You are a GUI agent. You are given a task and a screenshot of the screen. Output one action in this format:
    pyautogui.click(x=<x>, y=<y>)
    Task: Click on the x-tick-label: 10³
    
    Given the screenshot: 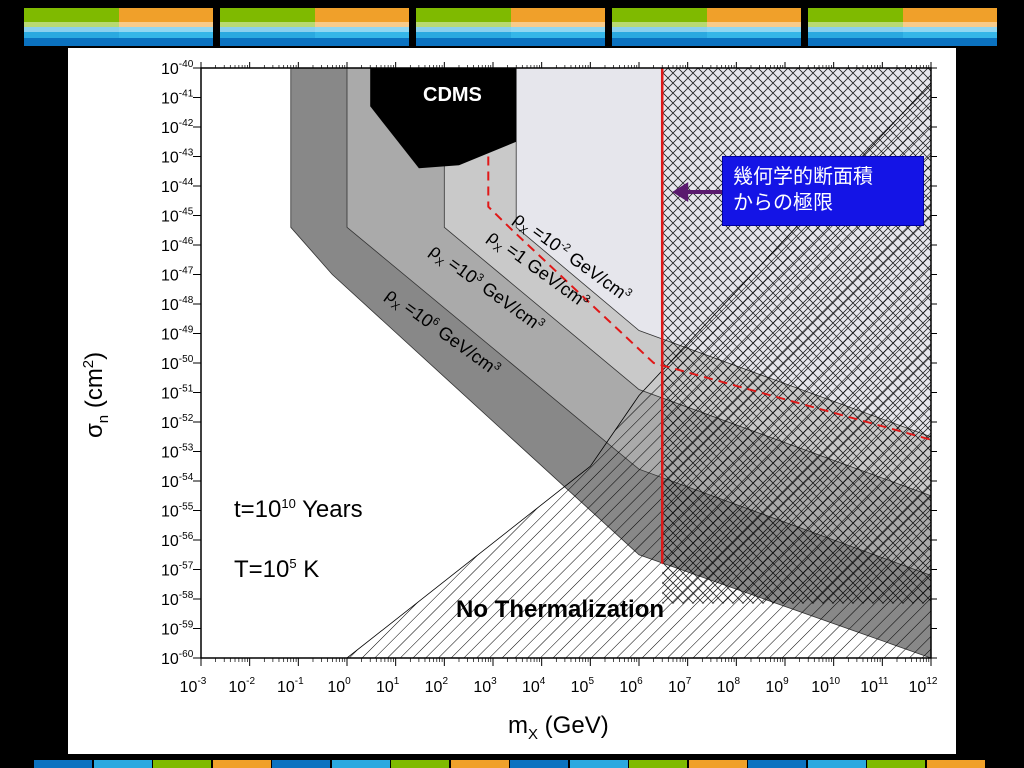 What is the action you would take?
    pyautogui.click(x=485, y=686)
    